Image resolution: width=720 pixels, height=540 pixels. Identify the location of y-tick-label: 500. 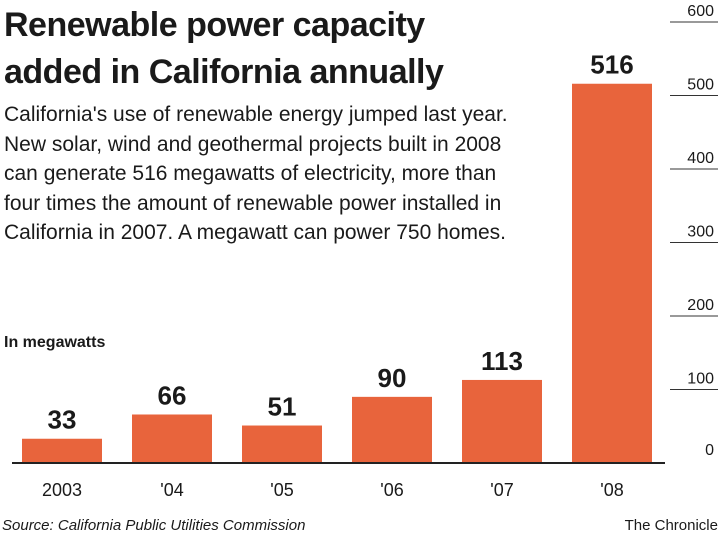
(700, 85).